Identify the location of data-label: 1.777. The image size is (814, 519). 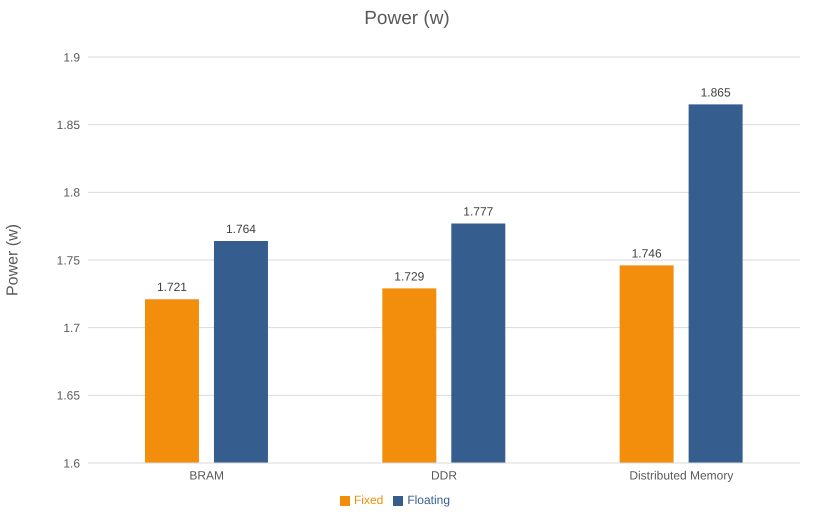
(478, 211).